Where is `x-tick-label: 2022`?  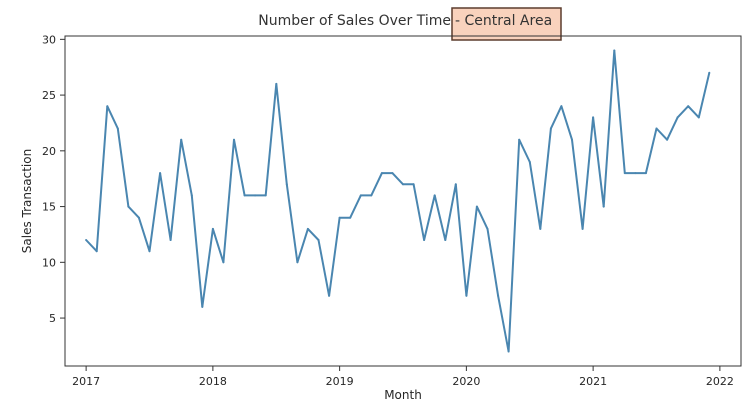
x-tick-label: 2022 is located at coordinates (720, 381).